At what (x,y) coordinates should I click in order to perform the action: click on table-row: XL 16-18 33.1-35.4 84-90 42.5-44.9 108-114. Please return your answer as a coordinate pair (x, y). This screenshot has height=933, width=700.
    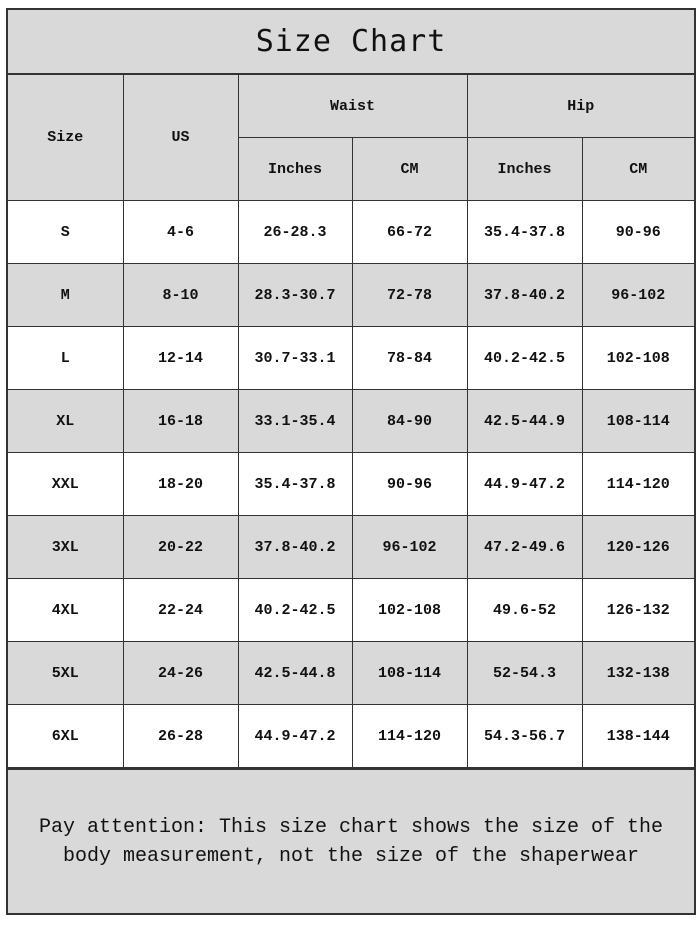
    Looking at the image, I should click on (351, 421).